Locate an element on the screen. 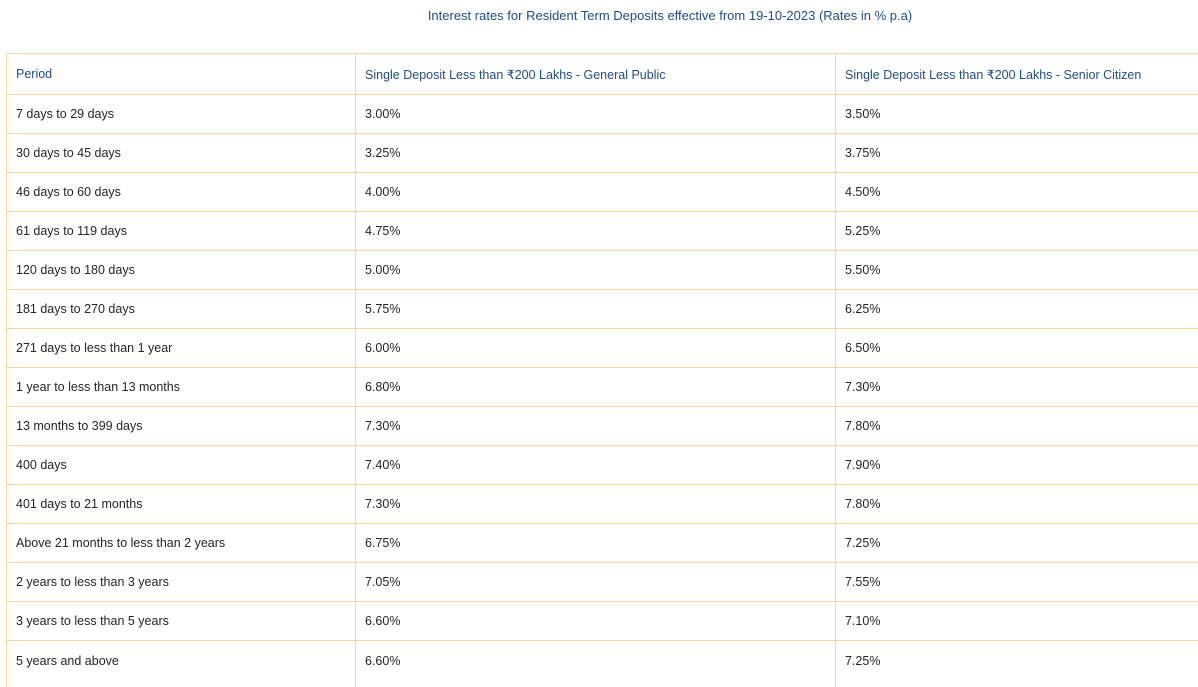 Image resolution: width=1198 pixels, height=687 pixels. period-cell: 61 days to 119 days is located at coordinates (181, 231).